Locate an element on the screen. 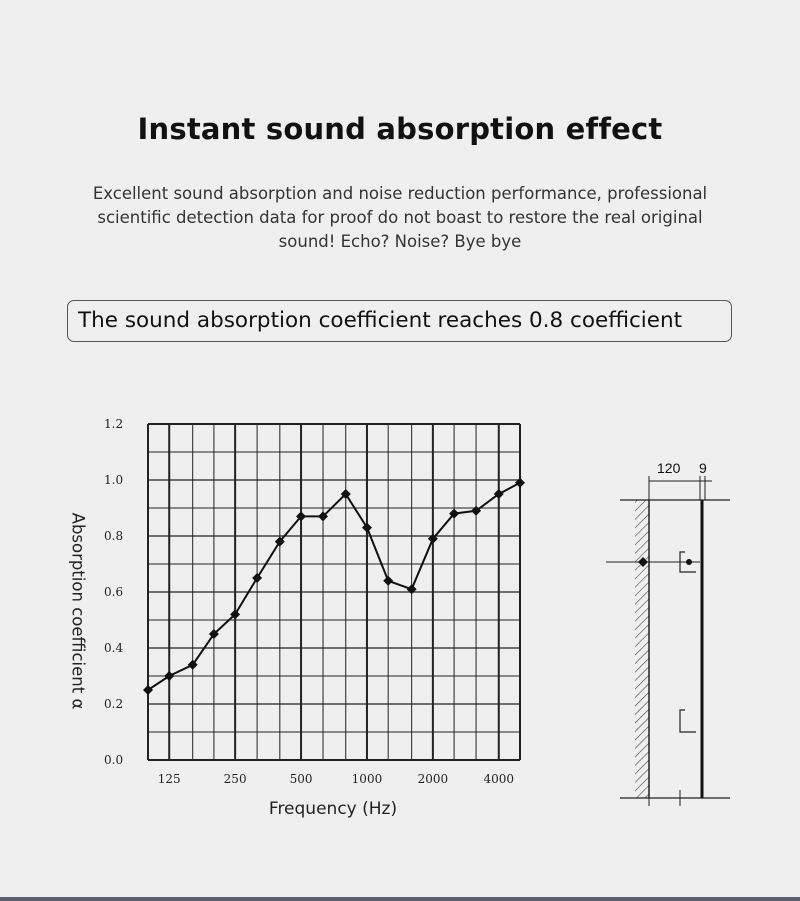 This screenshot has width=800, height=901. mounting-diagram: 120 9 is located at coordinates (668, 633).